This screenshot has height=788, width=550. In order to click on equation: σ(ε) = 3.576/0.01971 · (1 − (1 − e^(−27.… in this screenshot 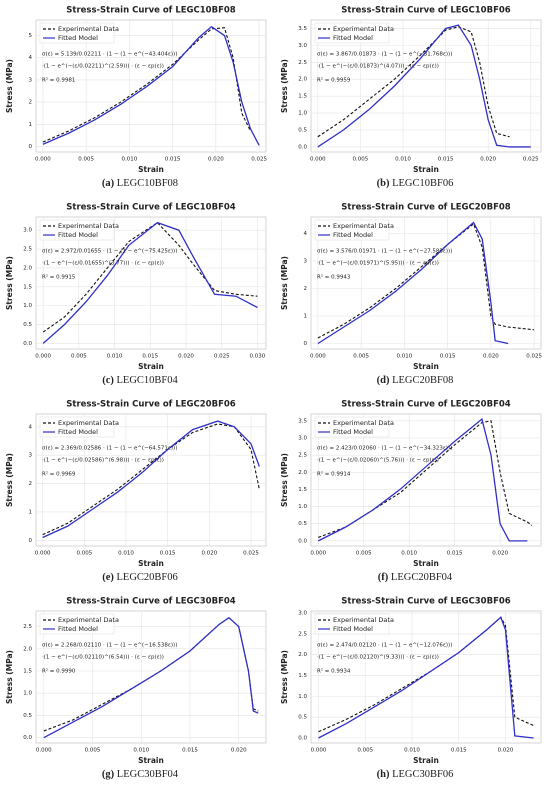, I will do `click(384, 252)`.